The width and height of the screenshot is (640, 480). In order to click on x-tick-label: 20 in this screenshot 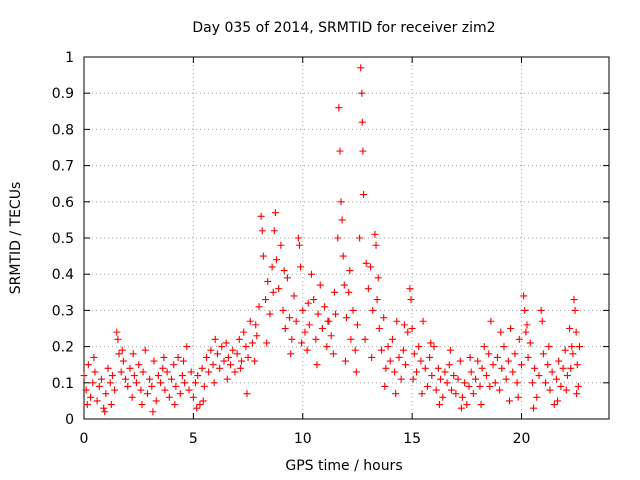, I will do `click(522, 439)`.